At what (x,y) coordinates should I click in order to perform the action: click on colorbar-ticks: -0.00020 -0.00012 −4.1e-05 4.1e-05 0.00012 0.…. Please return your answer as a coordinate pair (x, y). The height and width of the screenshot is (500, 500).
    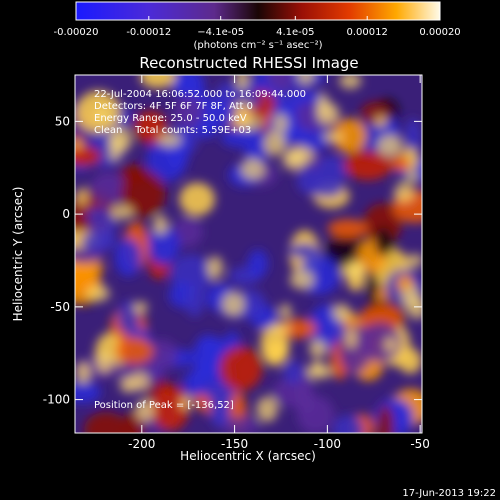
    Looking at the image, I should click on (257, 27).